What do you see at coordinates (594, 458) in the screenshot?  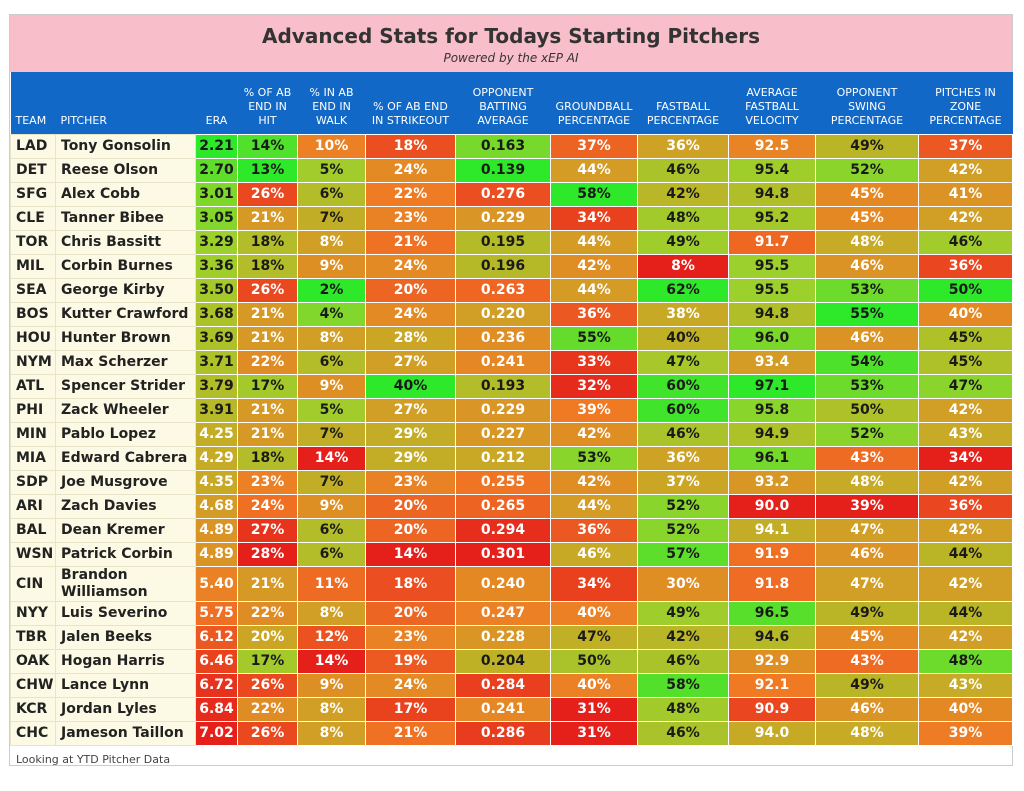 I see `stat-cell: 53%` at bounding box center [594, 458].